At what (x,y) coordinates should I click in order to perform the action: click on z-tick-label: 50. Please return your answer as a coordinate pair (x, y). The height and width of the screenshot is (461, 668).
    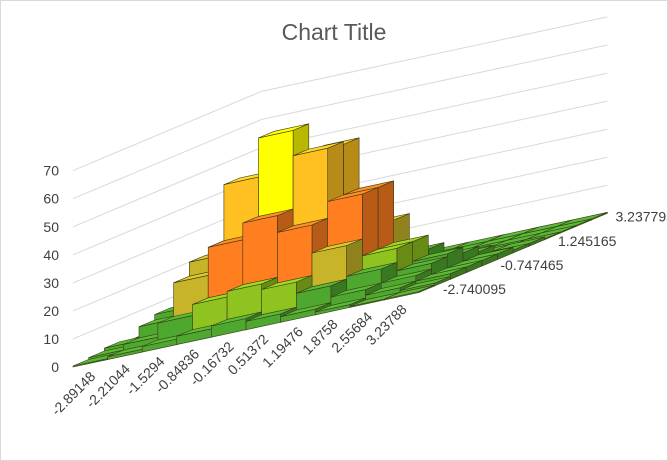
    Looking at the image, I should click on (51, 227).